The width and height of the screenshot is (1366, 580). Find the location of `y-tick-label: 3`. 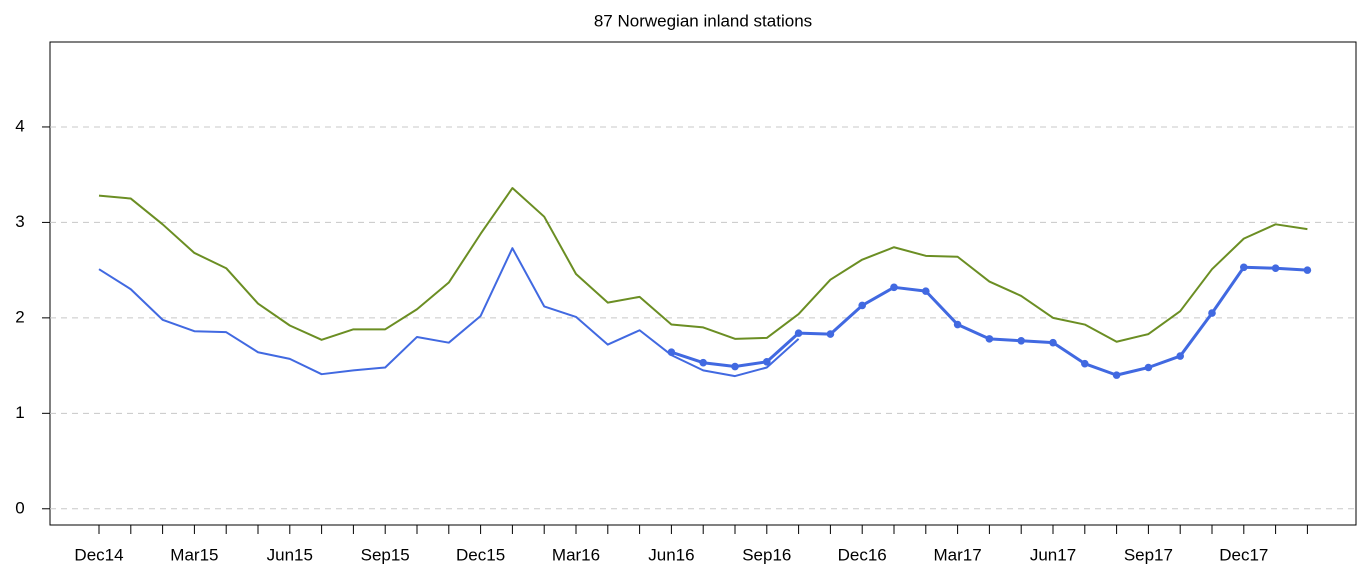

y-tick-label: 3 is located at coordinates (19, 221).